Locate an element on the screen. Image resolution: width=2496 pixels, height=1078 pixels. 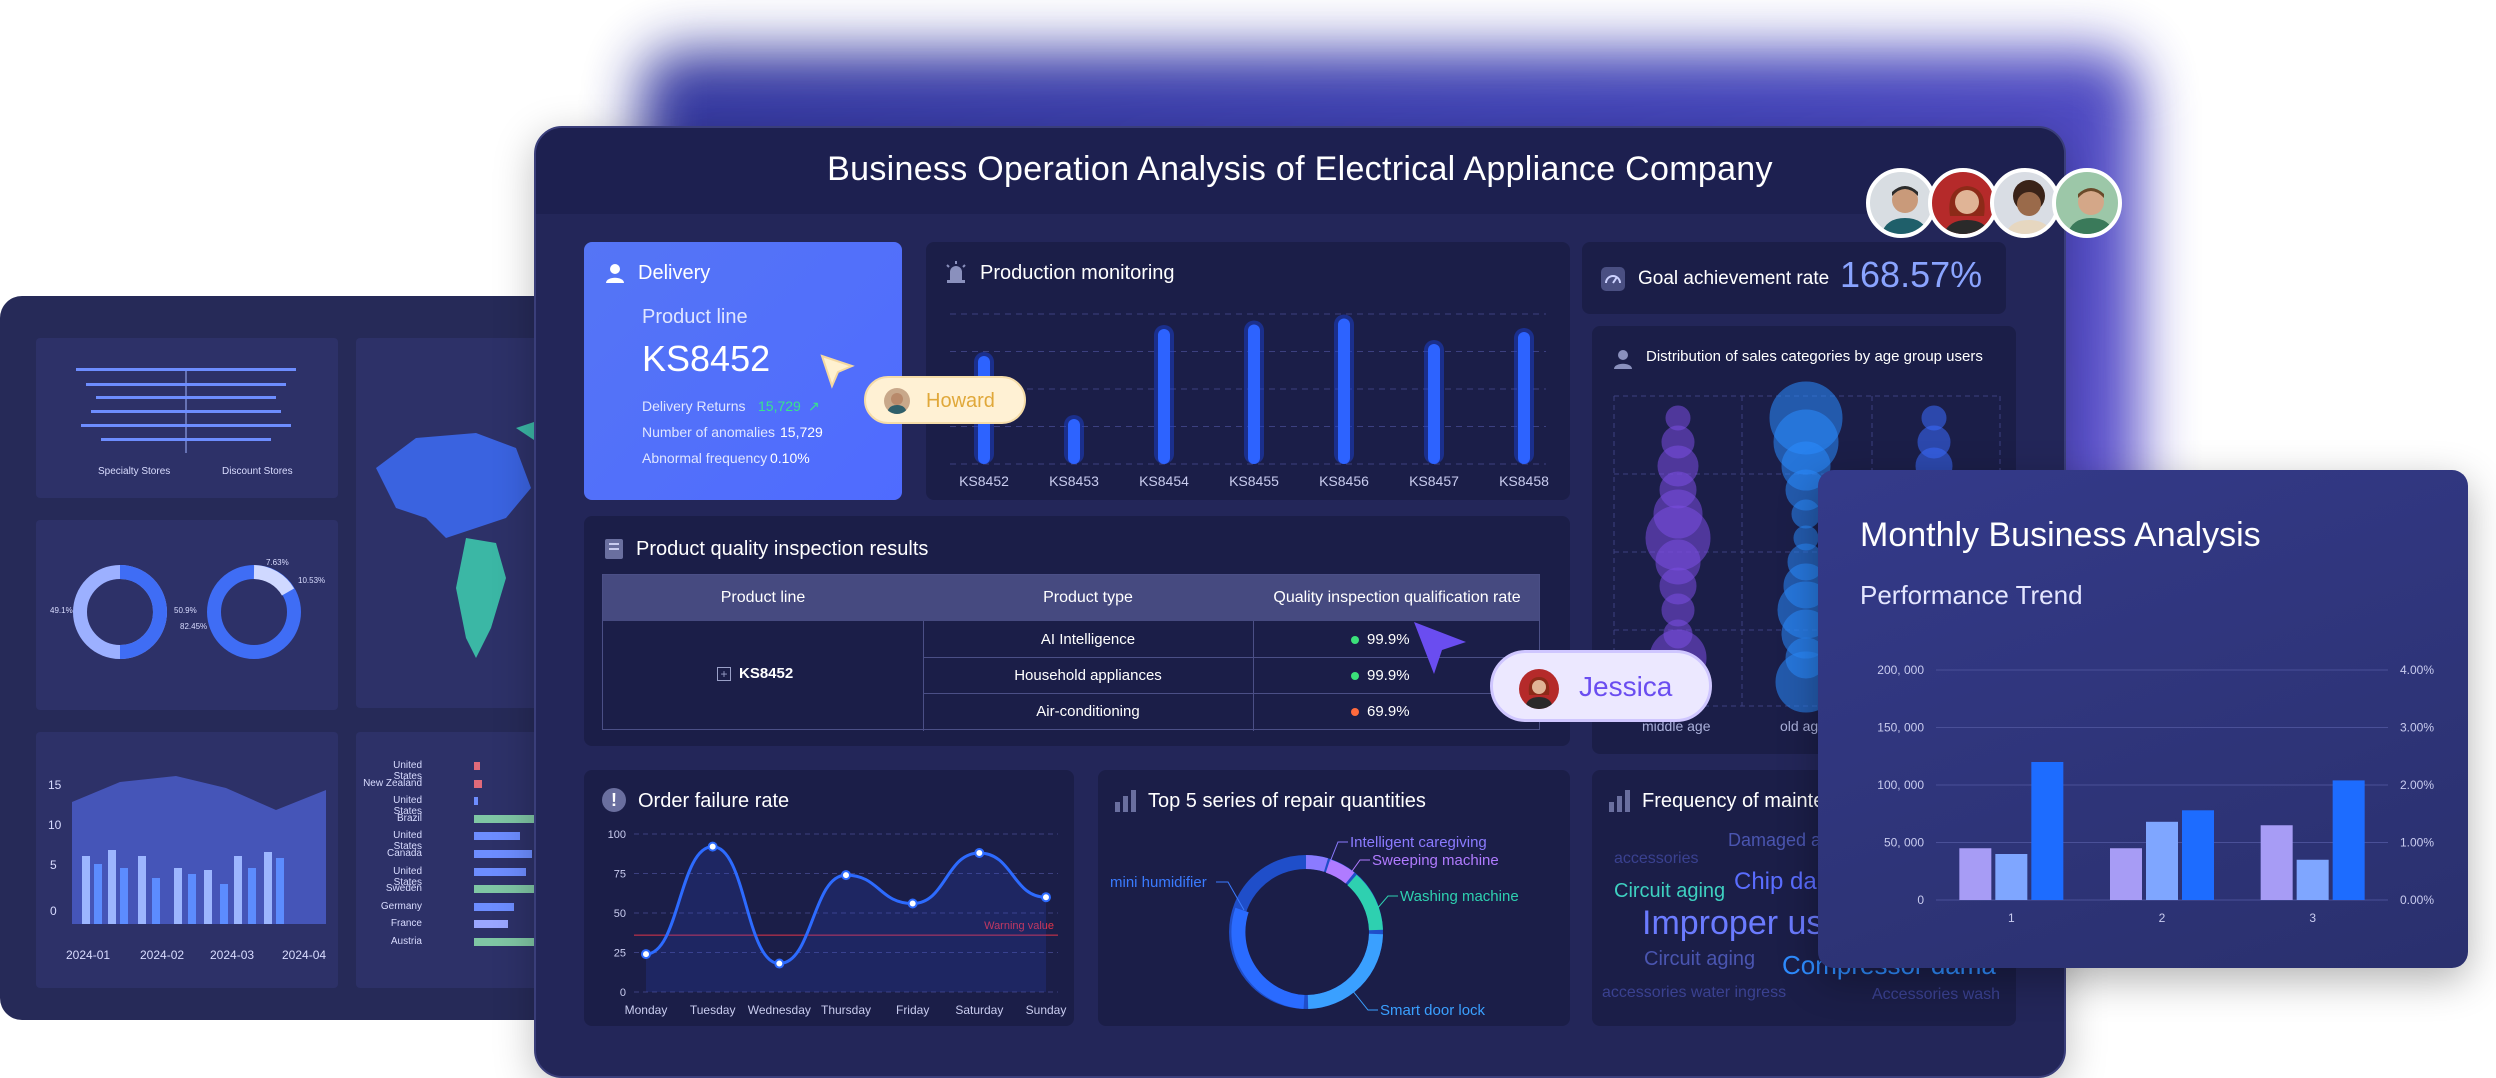
expand-icon: + is located at coordinates (724, 674).